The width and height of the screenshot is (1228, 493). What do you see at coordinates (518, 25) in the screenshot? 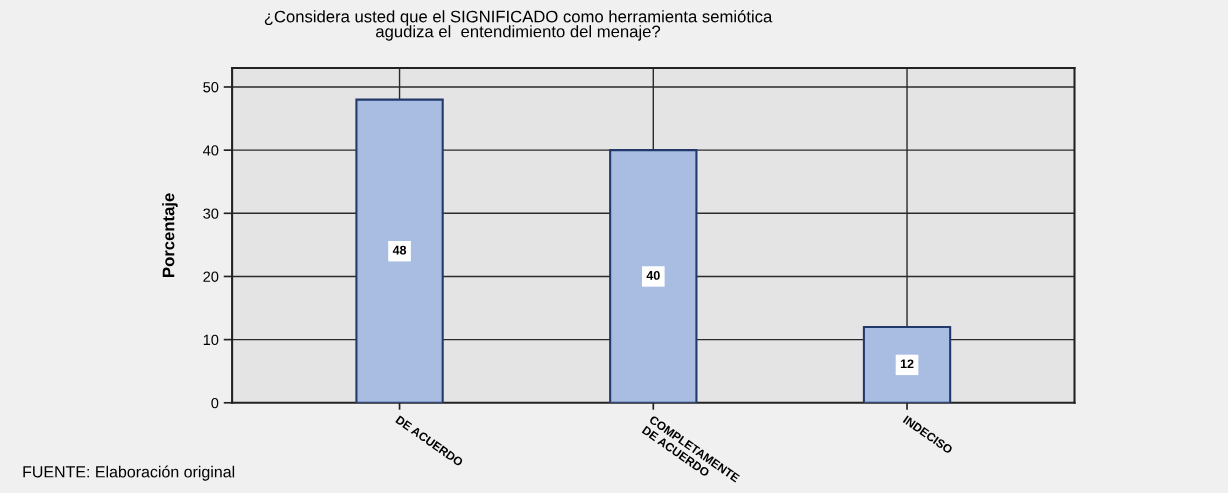
I see `chart-title: ¿Considera usted que el SIGNIFICADO como herramienta semiótica agudiza el entendimiento del menaje?` at bounding box center [518, 25].